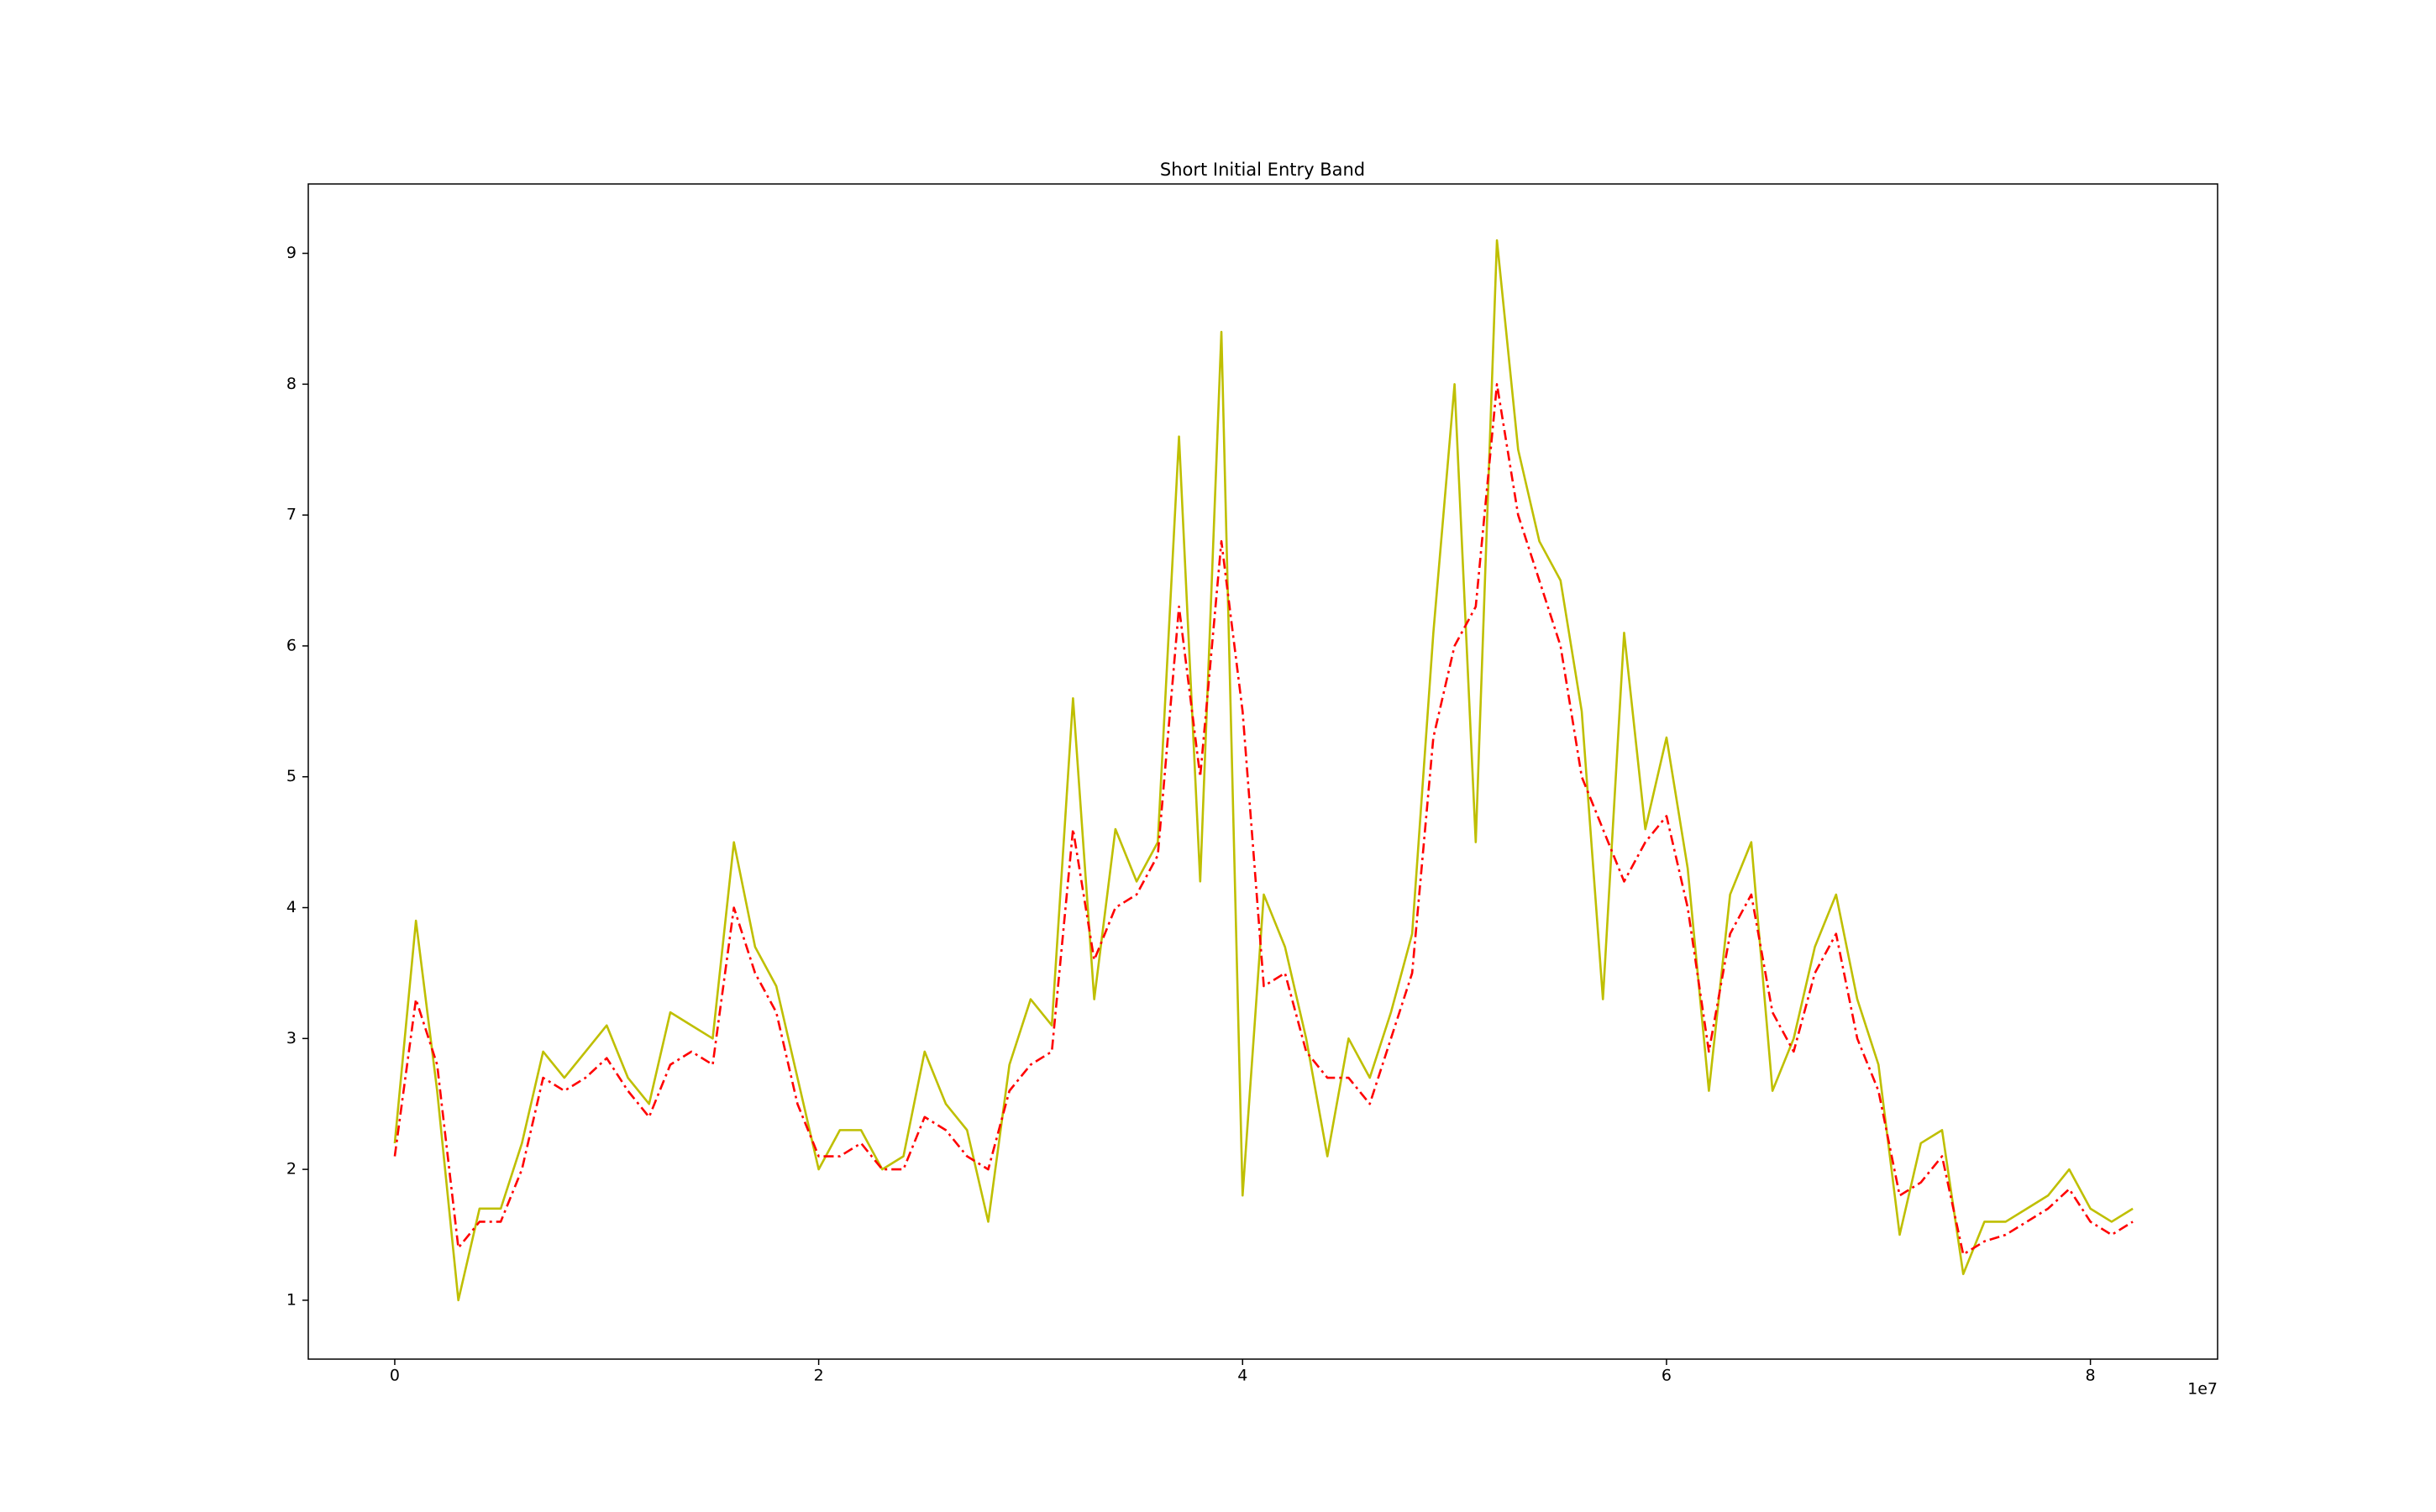 Image resolution: width=2436 pixels, height=1512 pixels. I want to click on y-tick-label: 3, so click(291, 1038).